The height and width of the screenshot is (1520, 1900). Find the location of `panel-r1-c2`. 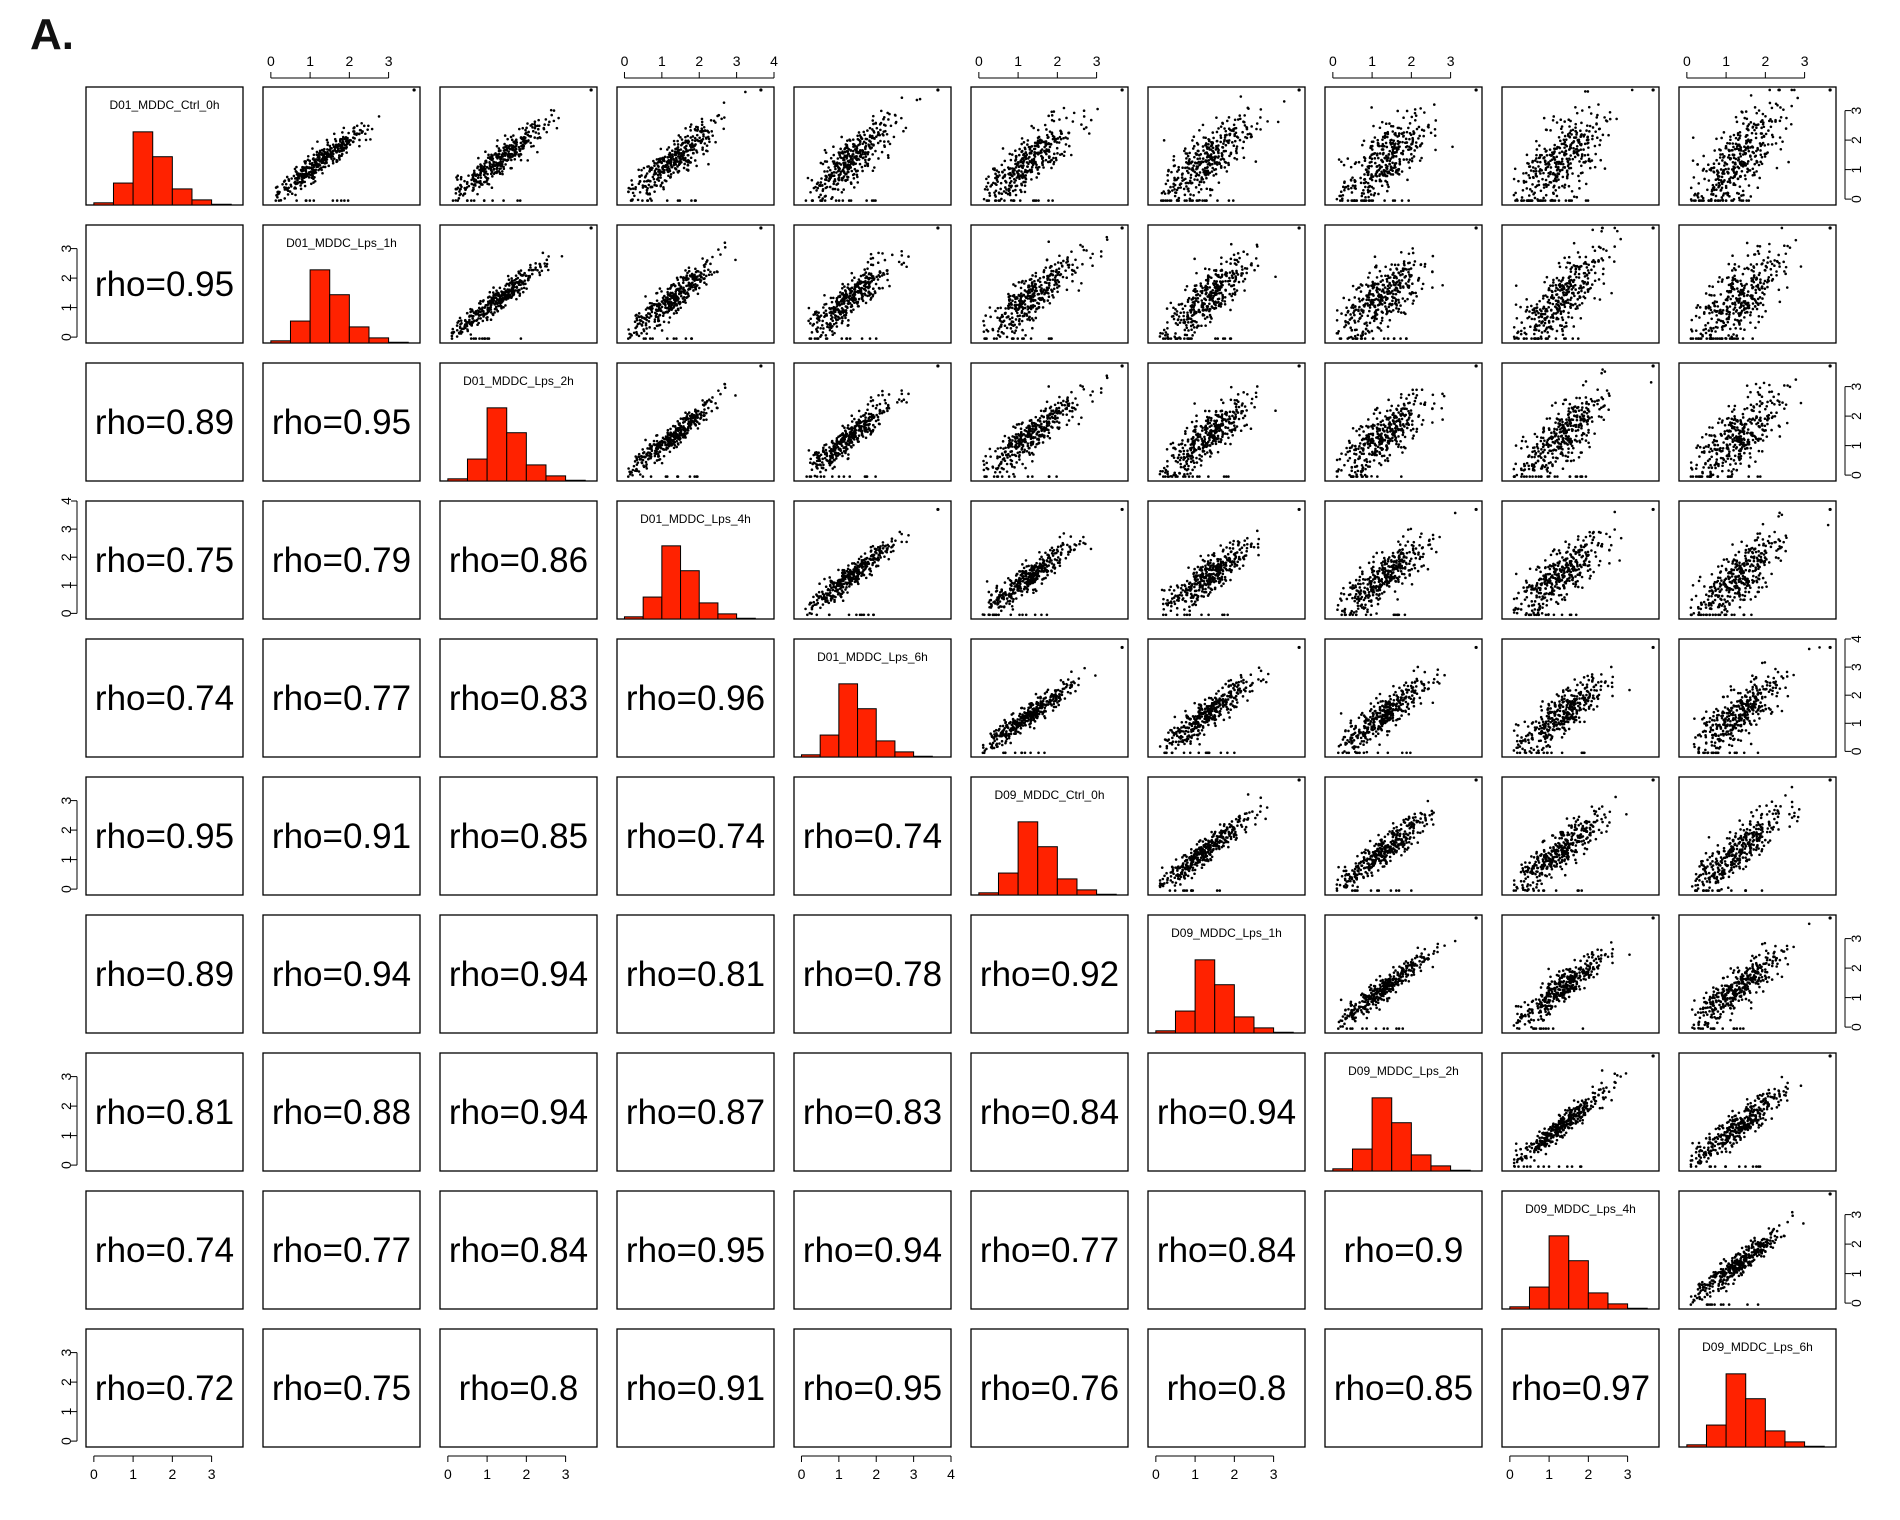

panel-r1-c2 is located at coordinates (341, 146).